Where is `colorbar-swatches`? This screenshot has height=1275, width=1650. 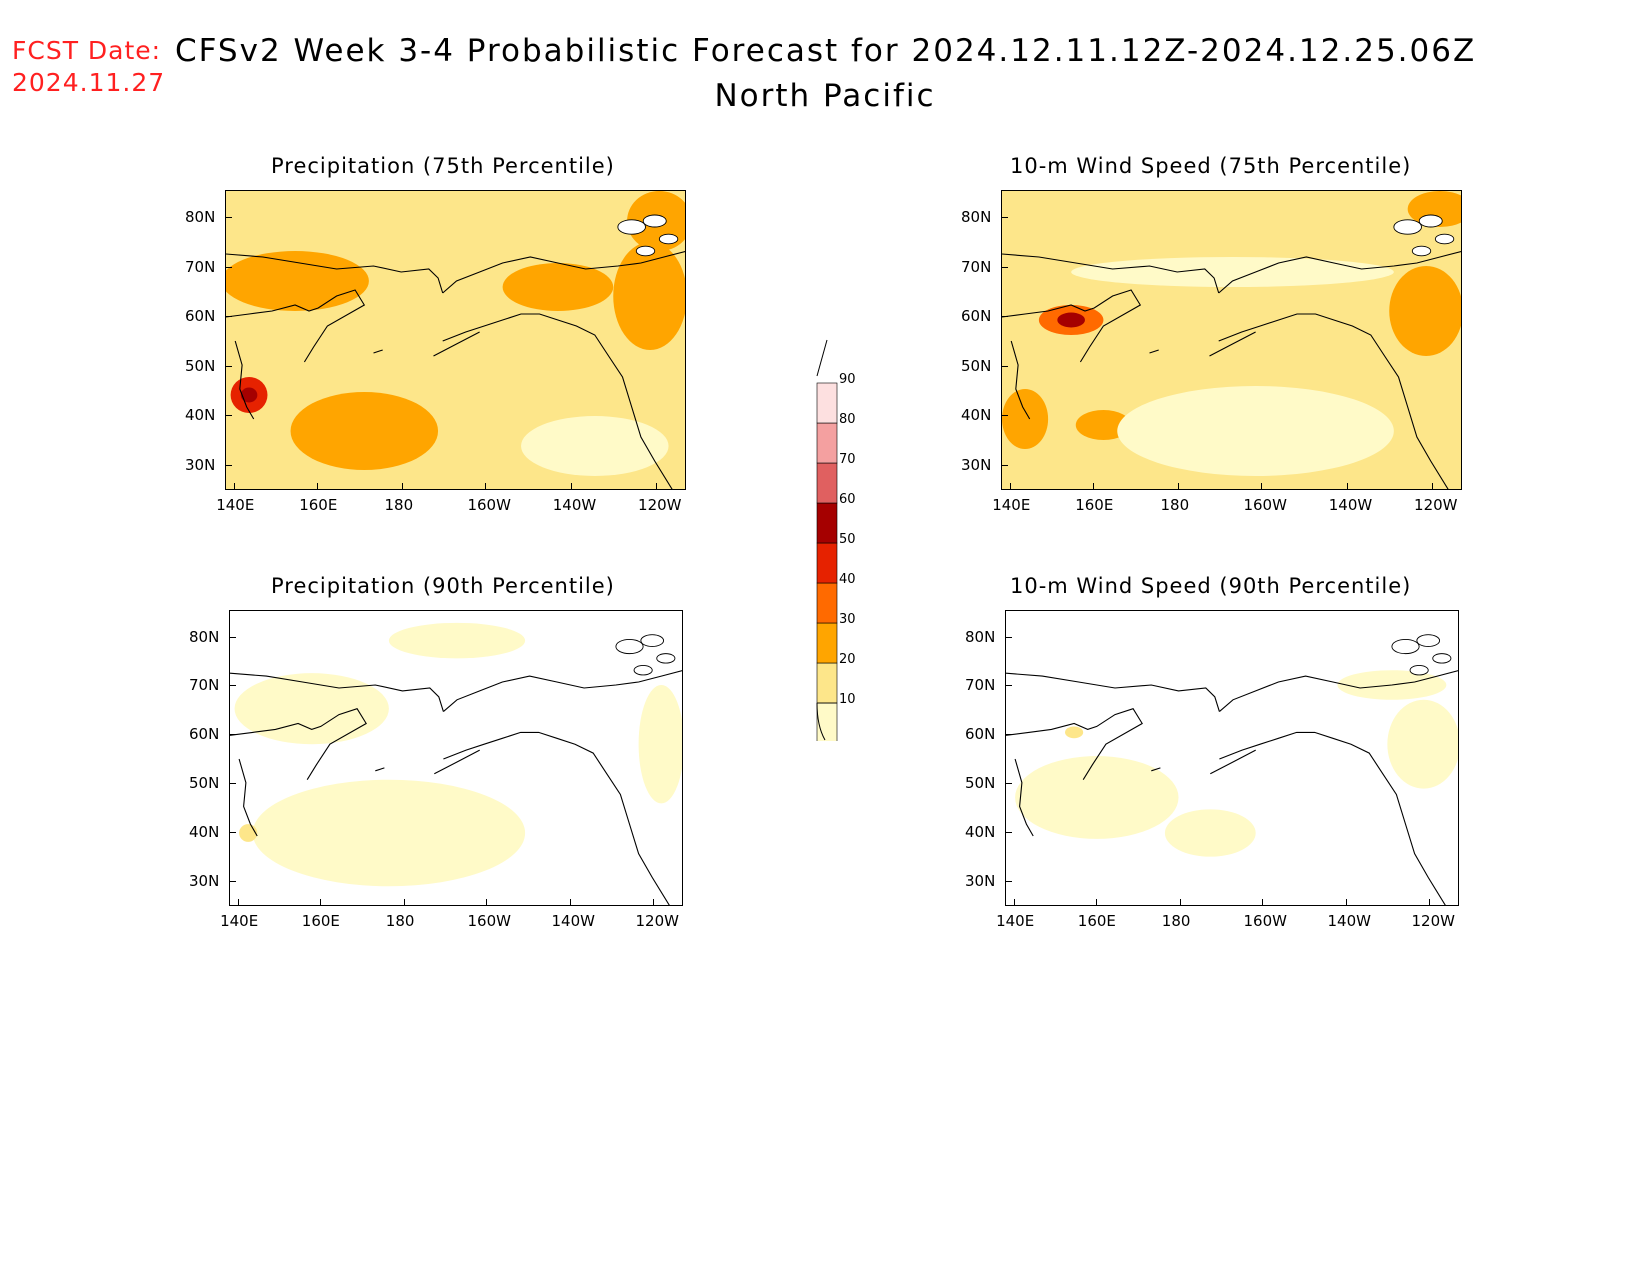 colorbar-swatches is located at coordinates (827, 541).